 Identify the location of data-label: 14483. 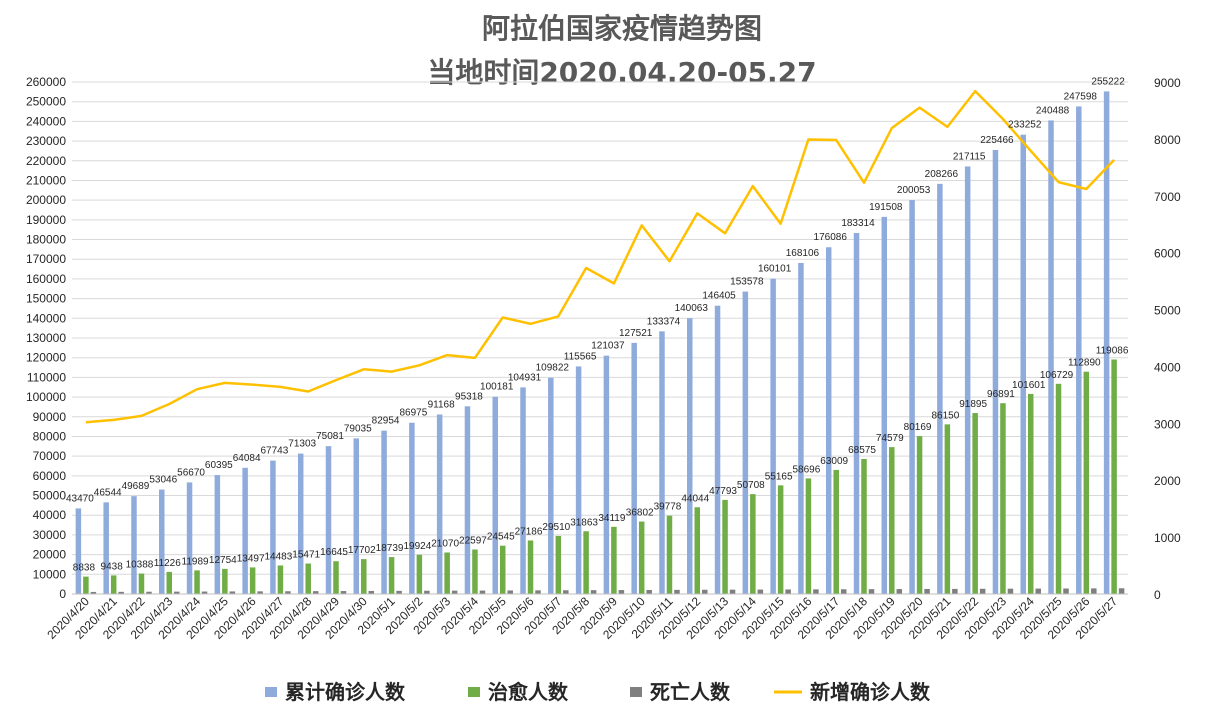
(279, 556).